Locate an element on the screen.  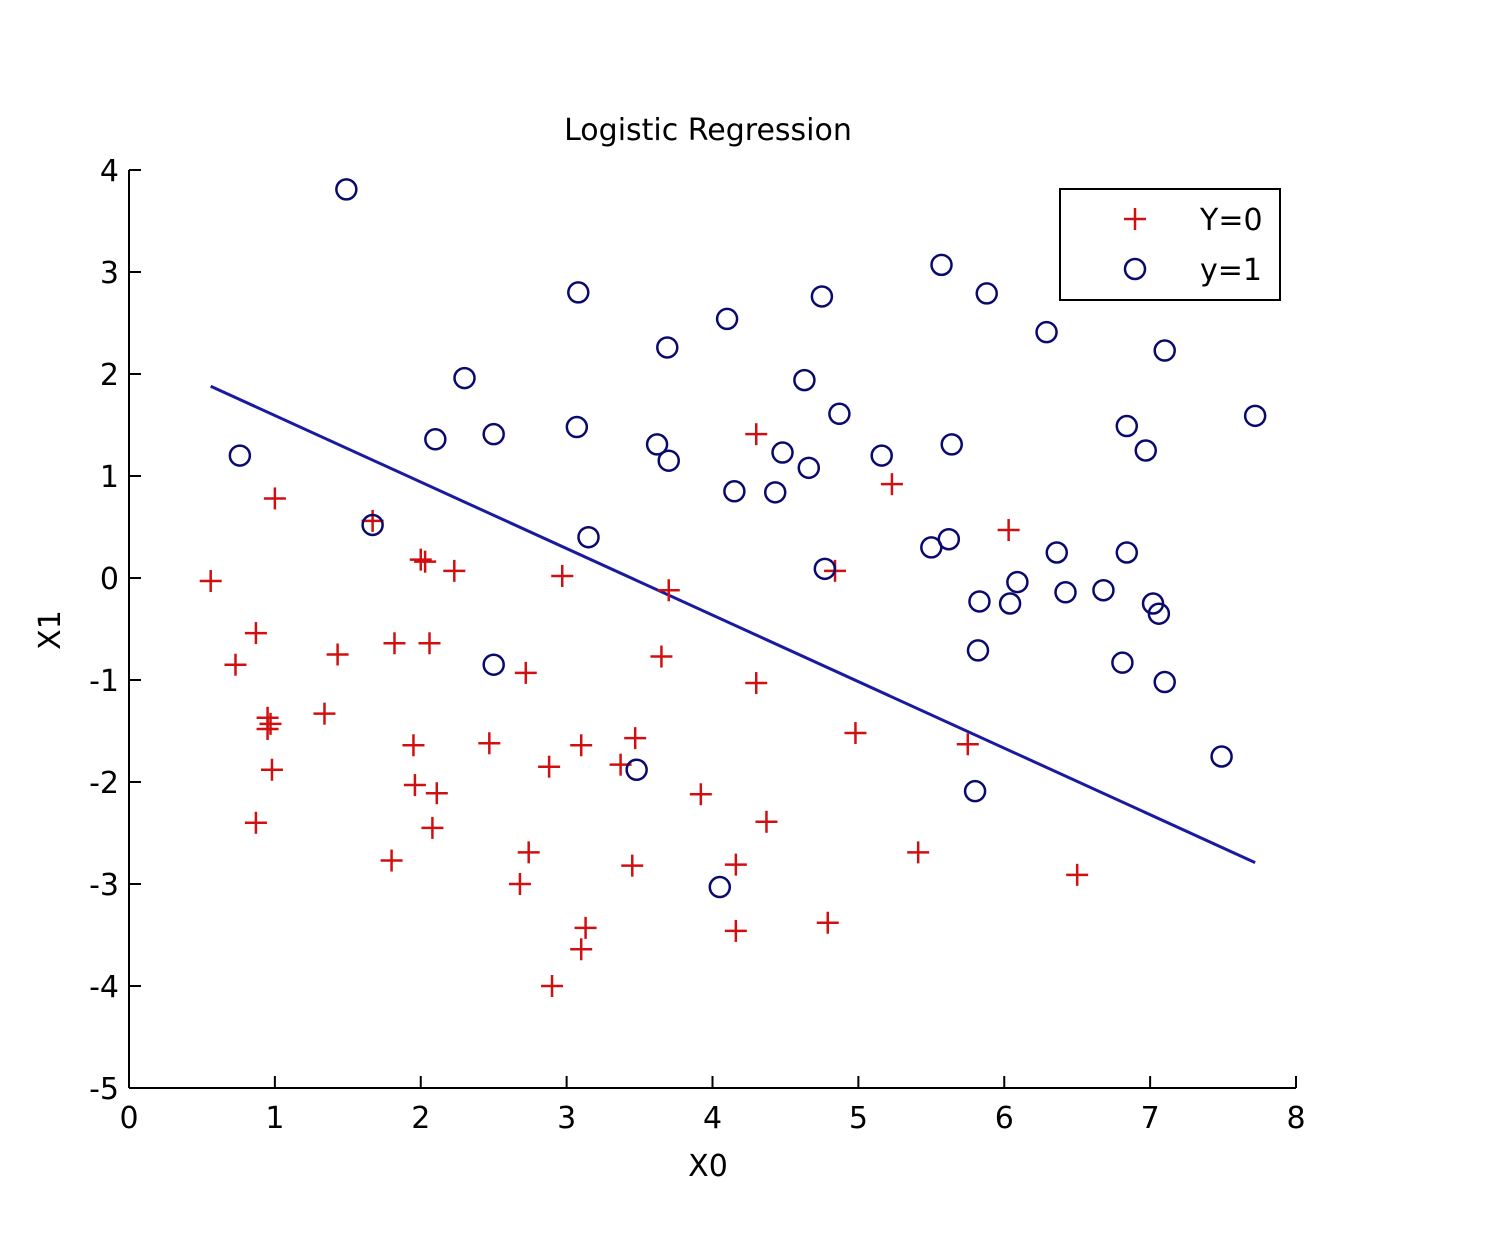
legend-label: y=1 is located at coordinates (1231, 270).